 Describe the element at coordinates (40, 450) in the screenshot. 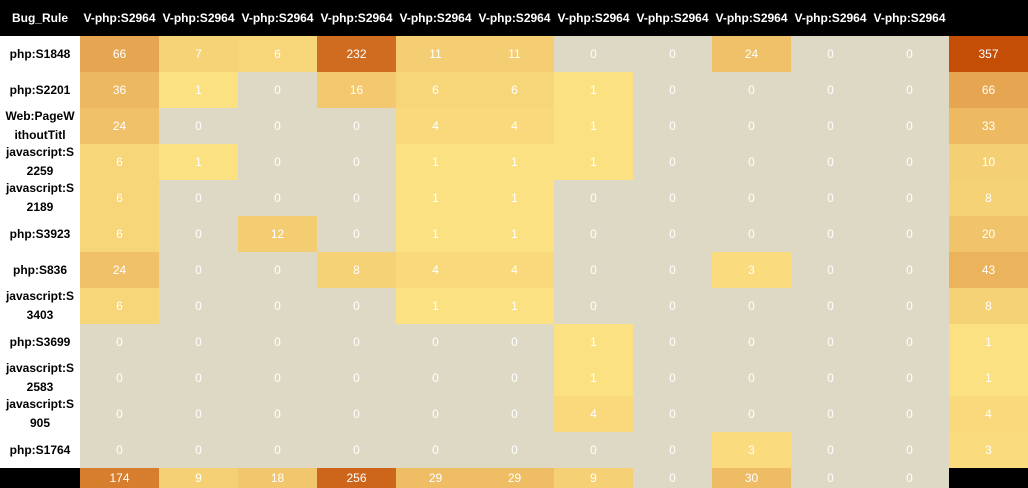

I see `row-label: php:S1764` at that location.